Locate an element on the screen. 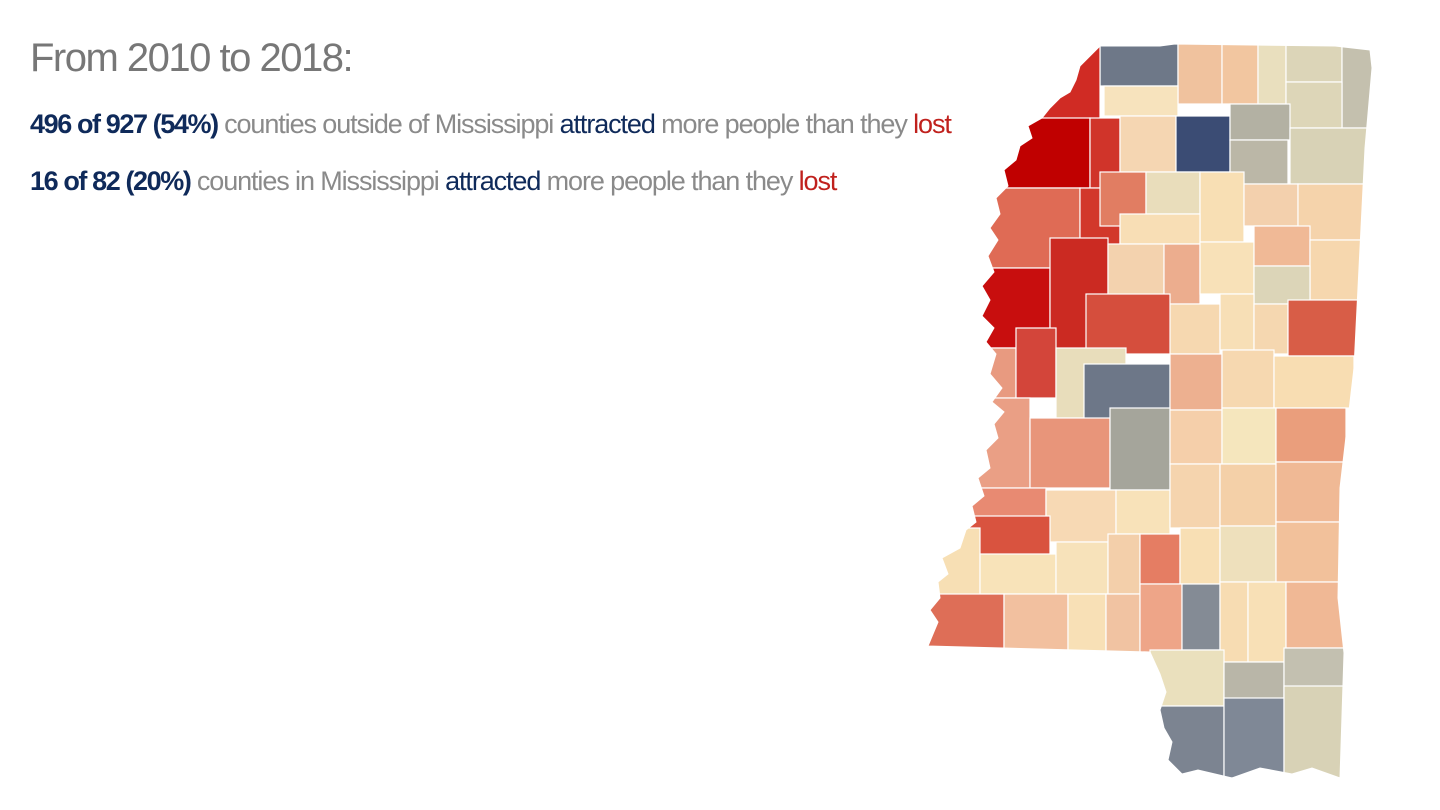 The width and height of the screenshot is (1440, 810). headline: From 2010 to 2018: is located at coordinates (192, 58).